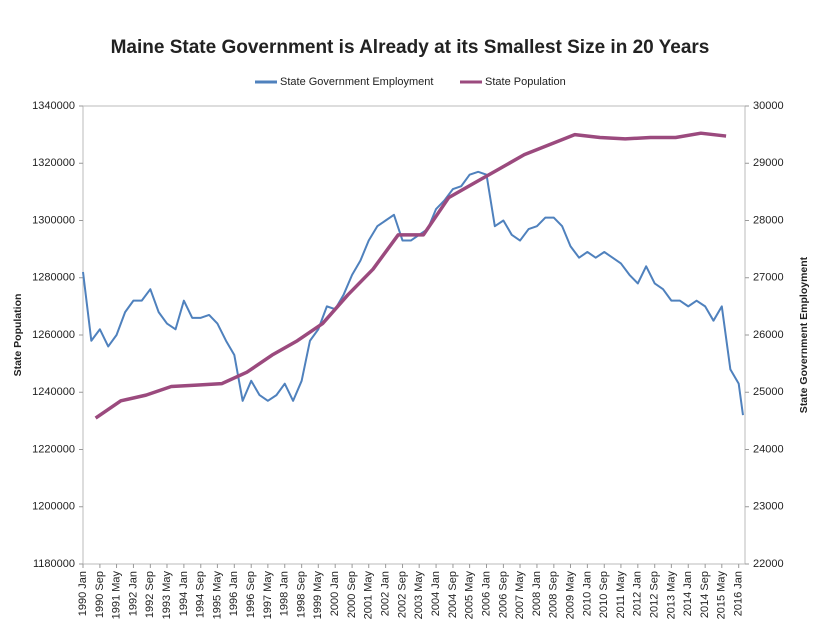 The width and height of the screenshot is (820, 641). What do you see at coordinates (356, 82) in the screenshot?
I see `legend-label: State Government Employment` at bounding box center [356, 82].